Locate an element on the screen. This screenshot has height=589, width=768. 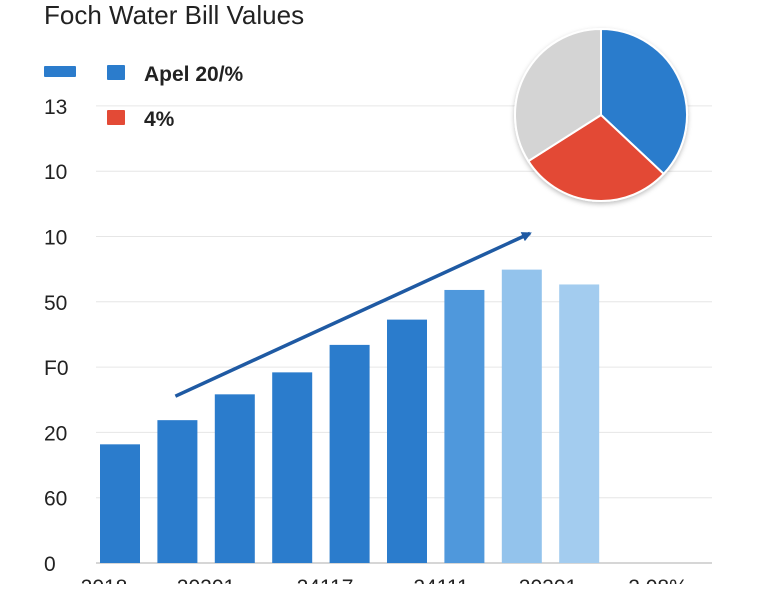
pie-slice-red is located at coordinates (596, 157).